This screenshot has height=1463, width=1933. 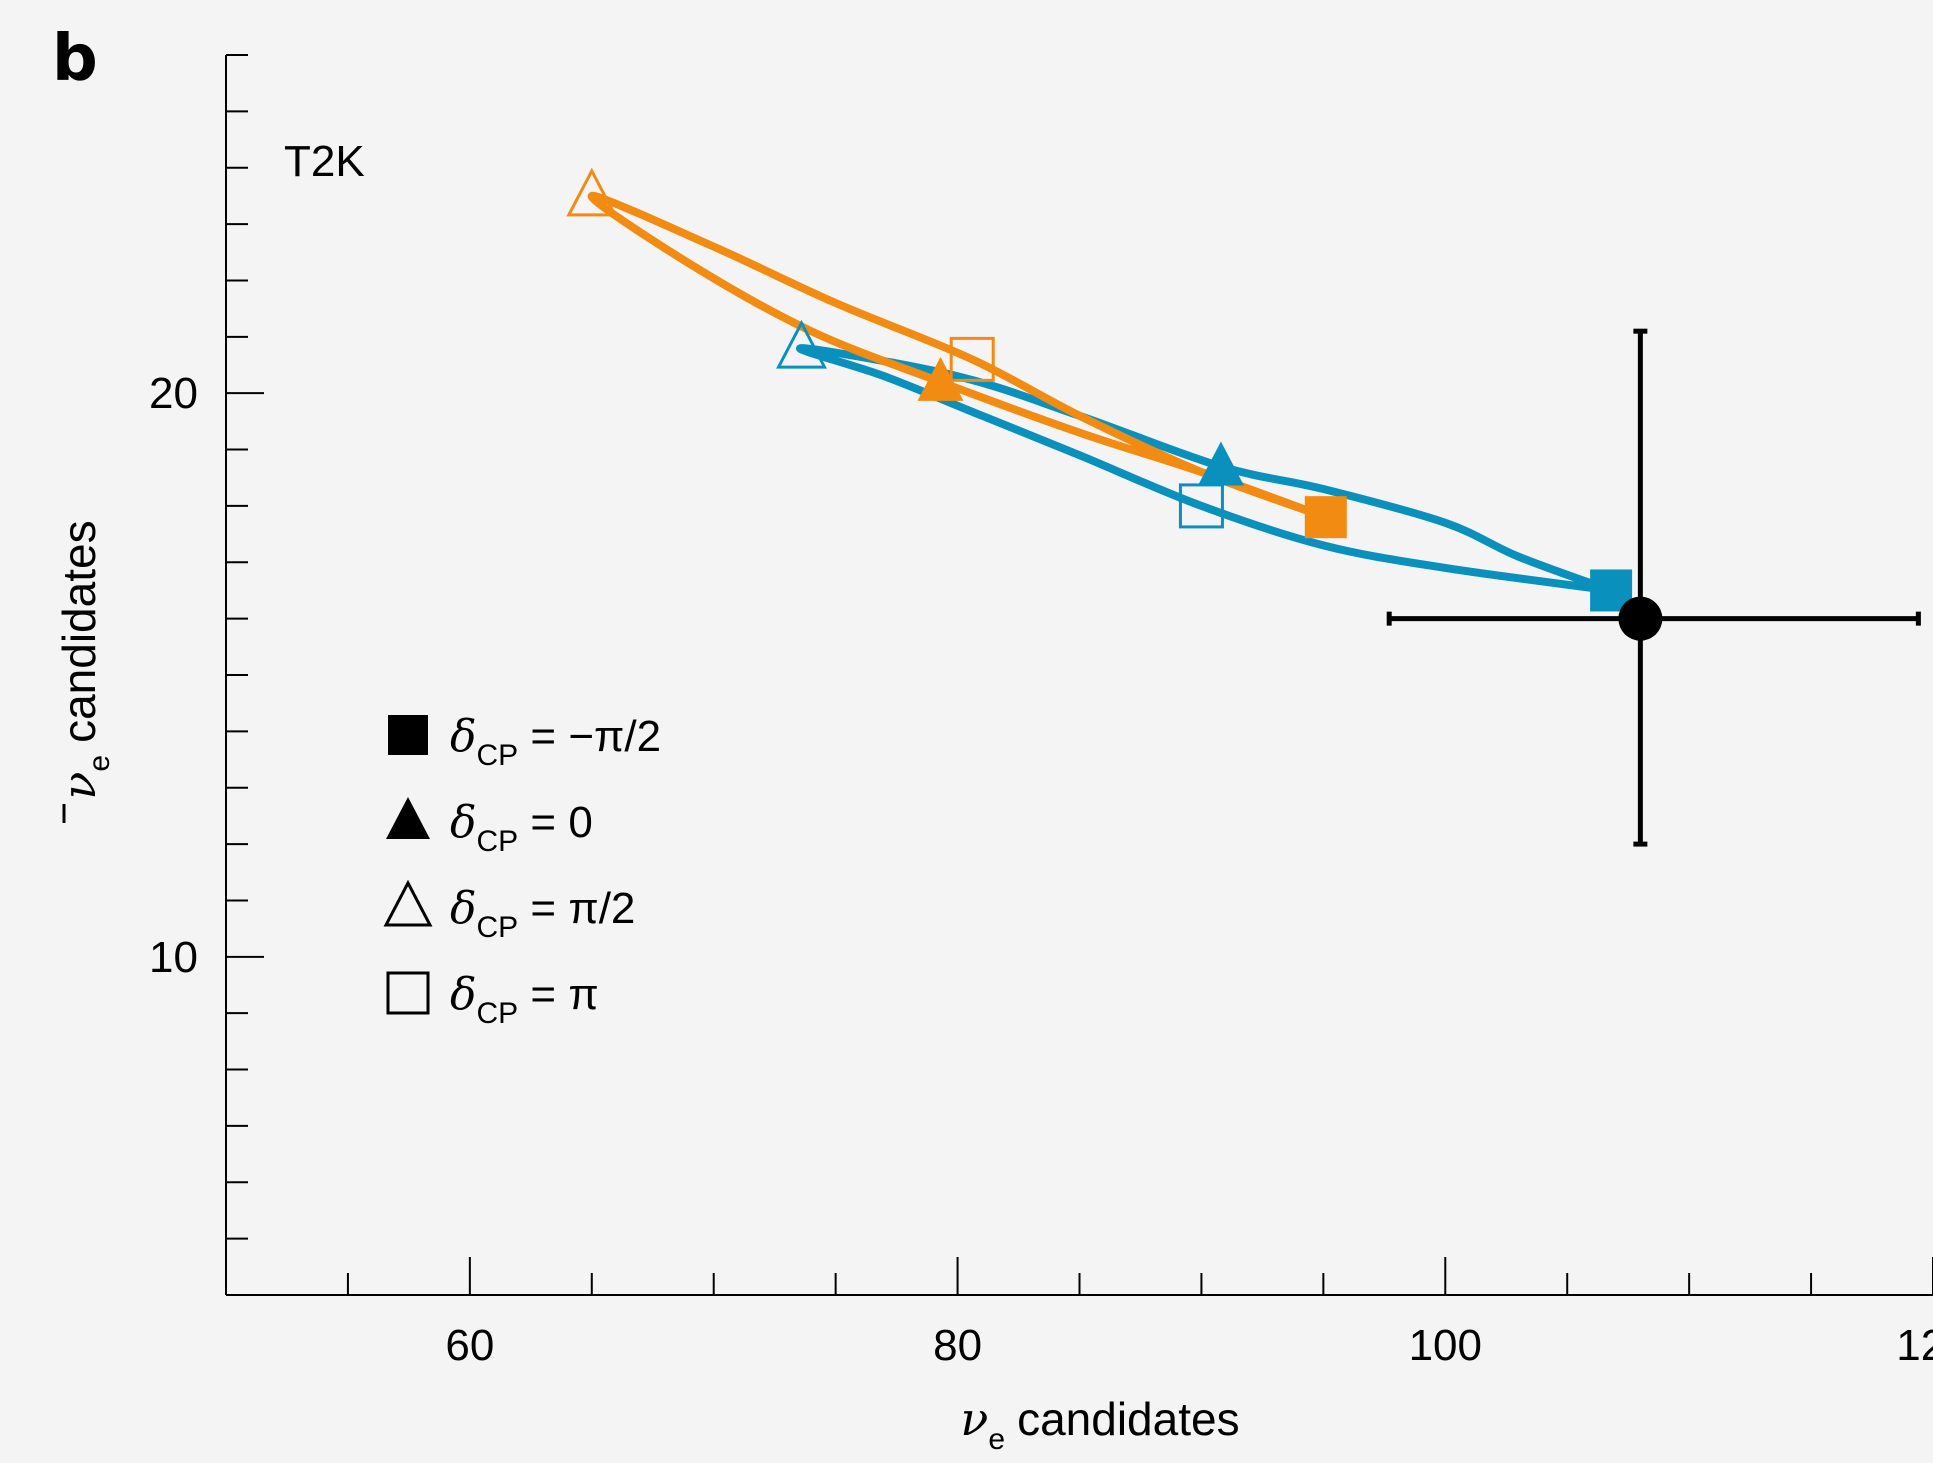 I want to click on y-axis-label-text: candidates, so click(x=79, y=631).